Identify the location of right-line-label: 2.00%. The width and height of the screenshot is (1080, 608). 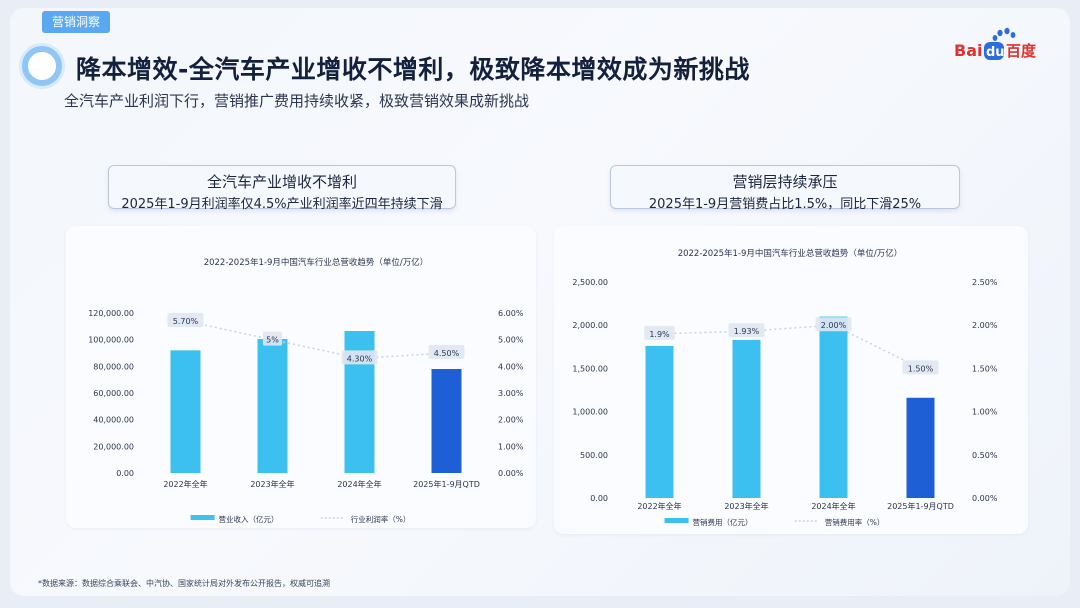
(834, 325).